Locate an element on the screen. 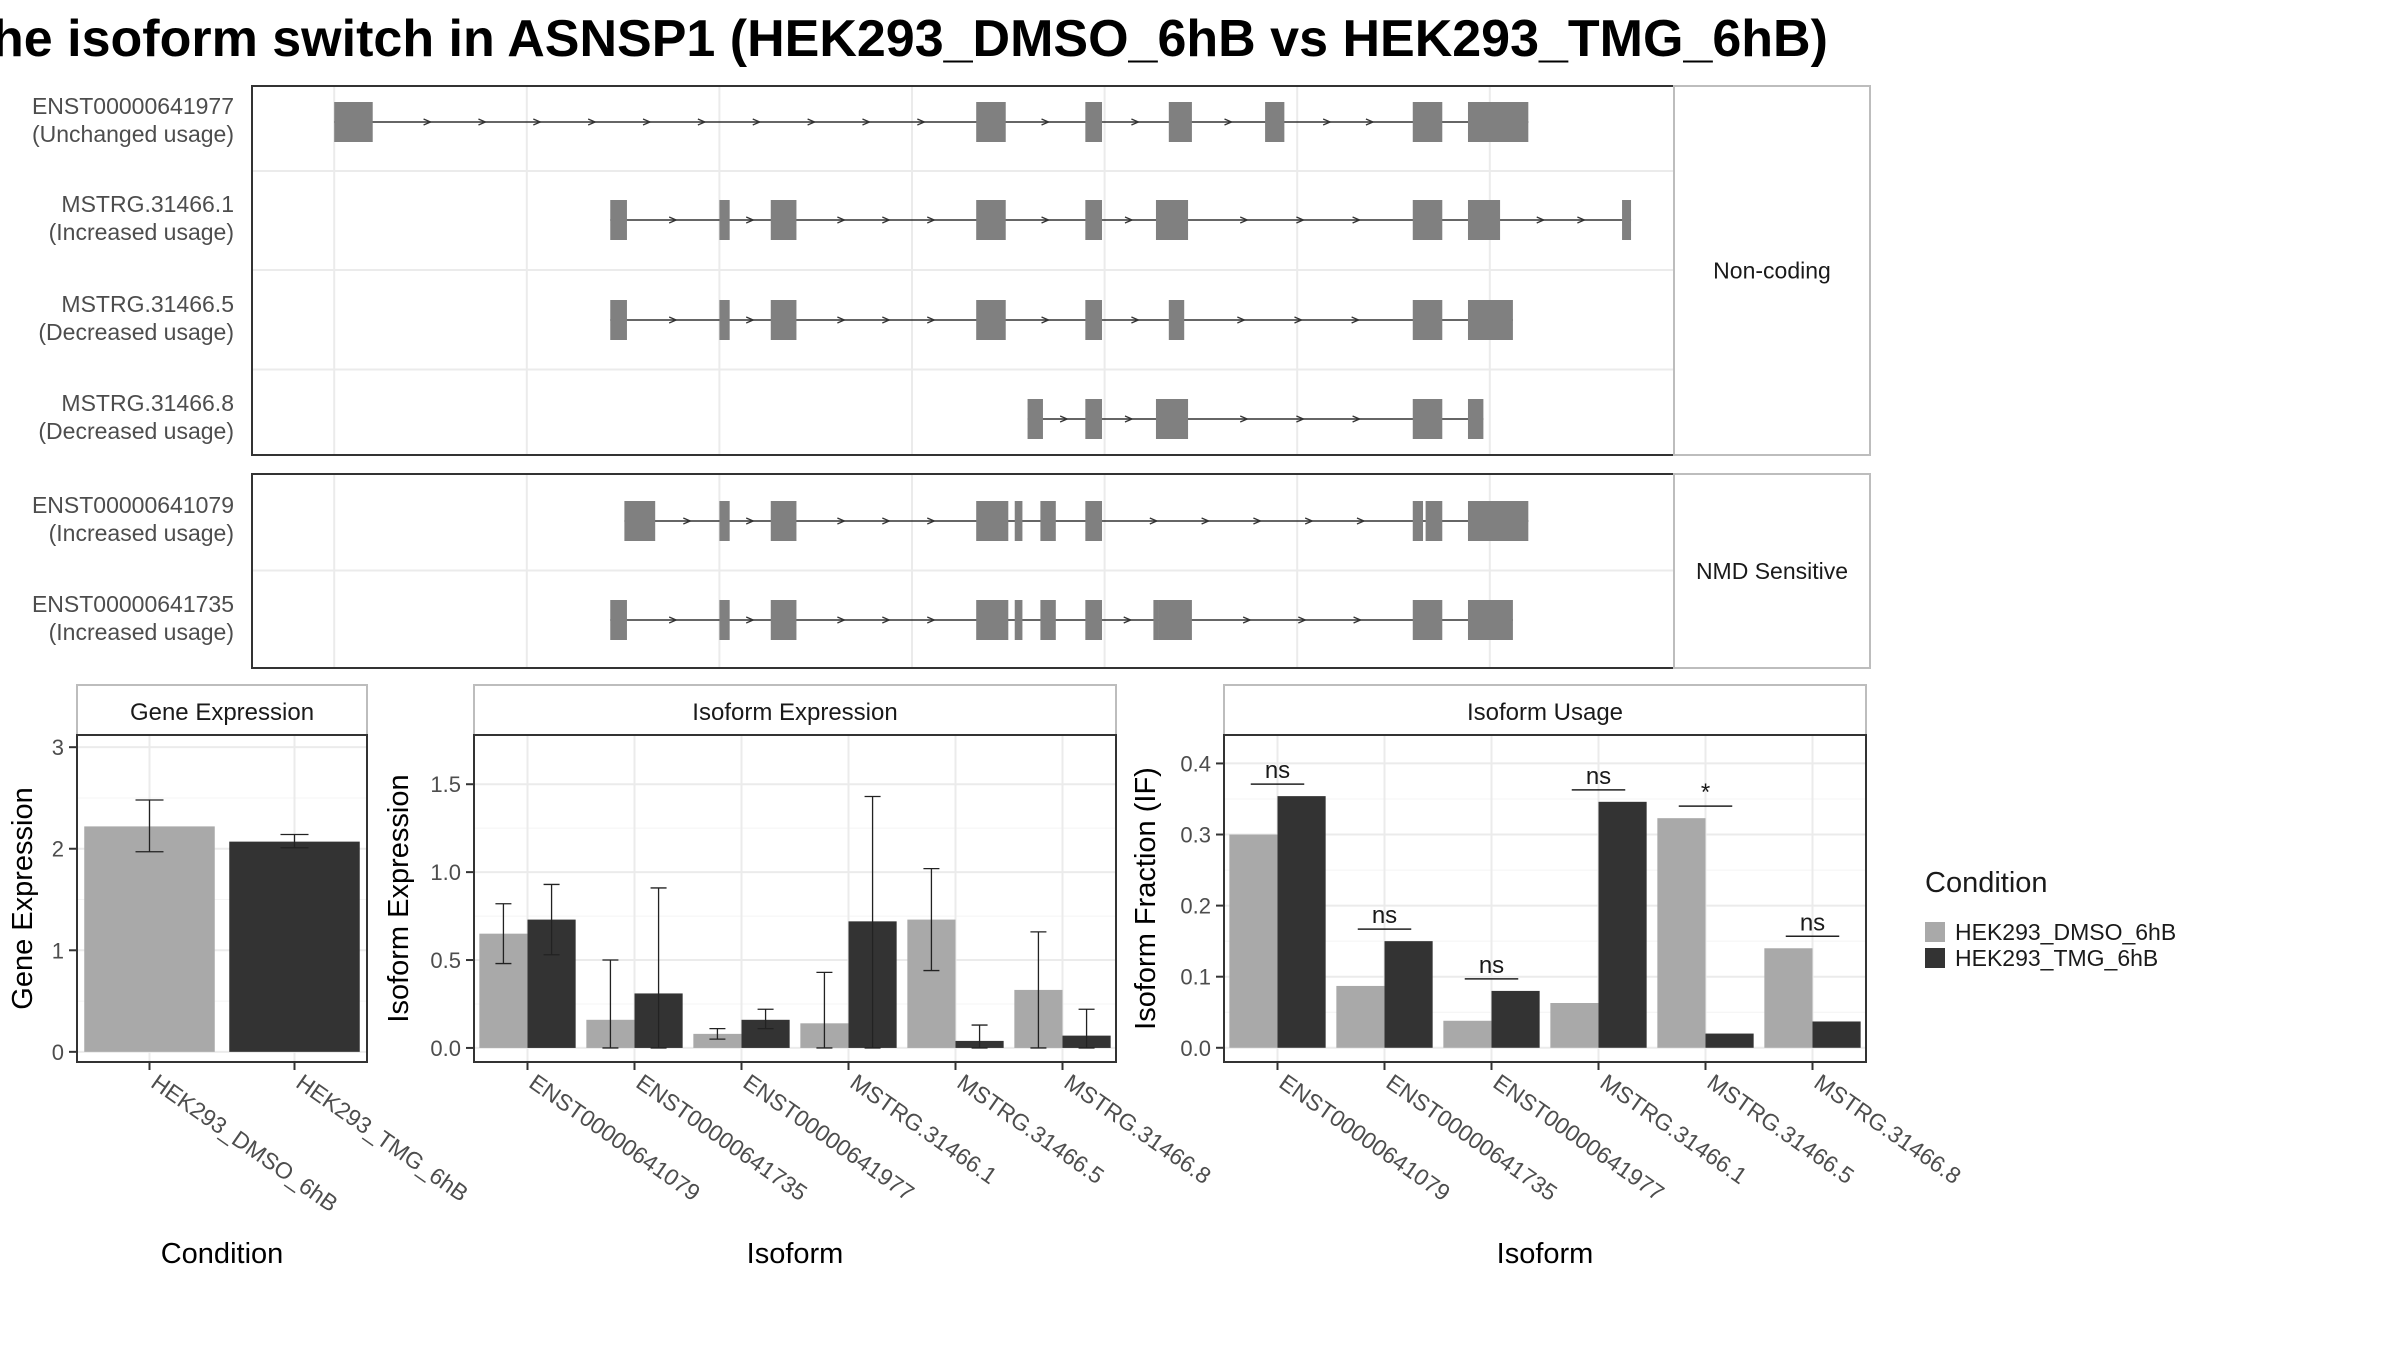 The height and width of the screenshot is (1350, 2400). bar-HEK293_DMSO_6hB-MSTRG.31466.8 is located at coordinates (1788, 998).